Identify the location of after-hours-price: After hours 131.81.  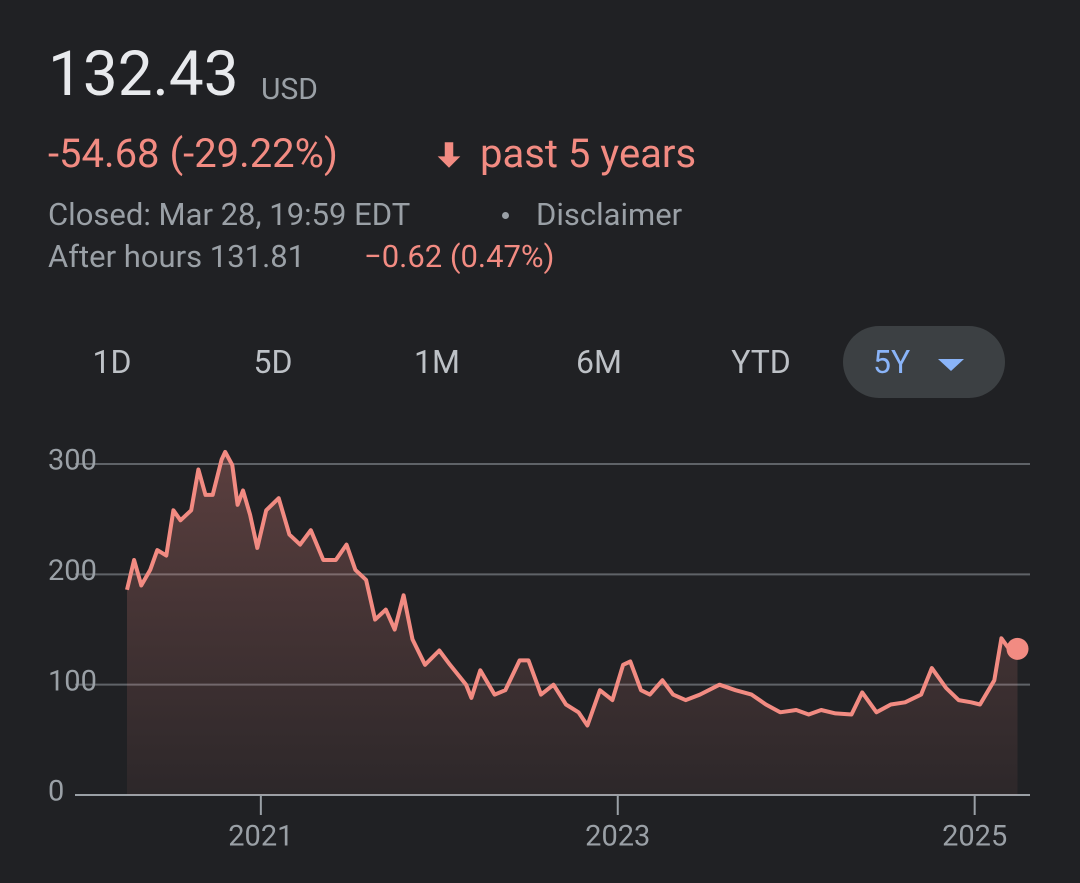
(177, 256).